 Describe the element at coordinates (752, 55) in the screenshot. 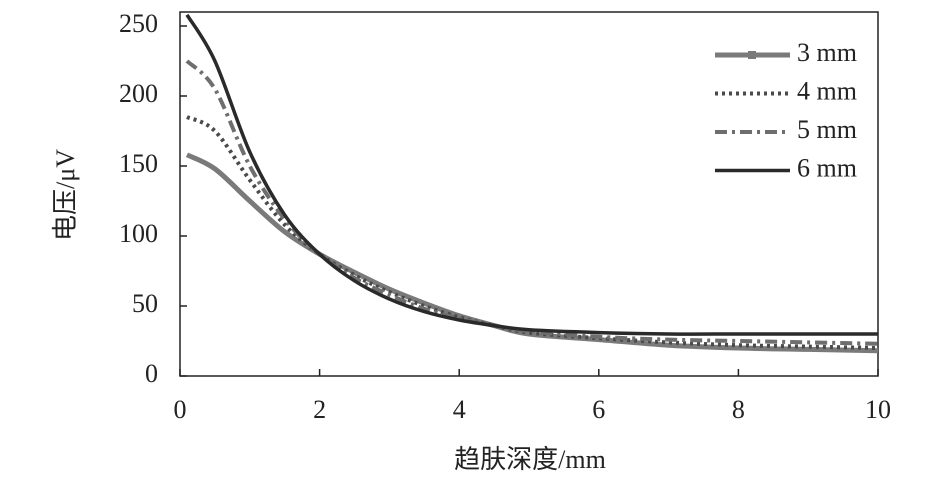

I see `legend-marker` at that location.